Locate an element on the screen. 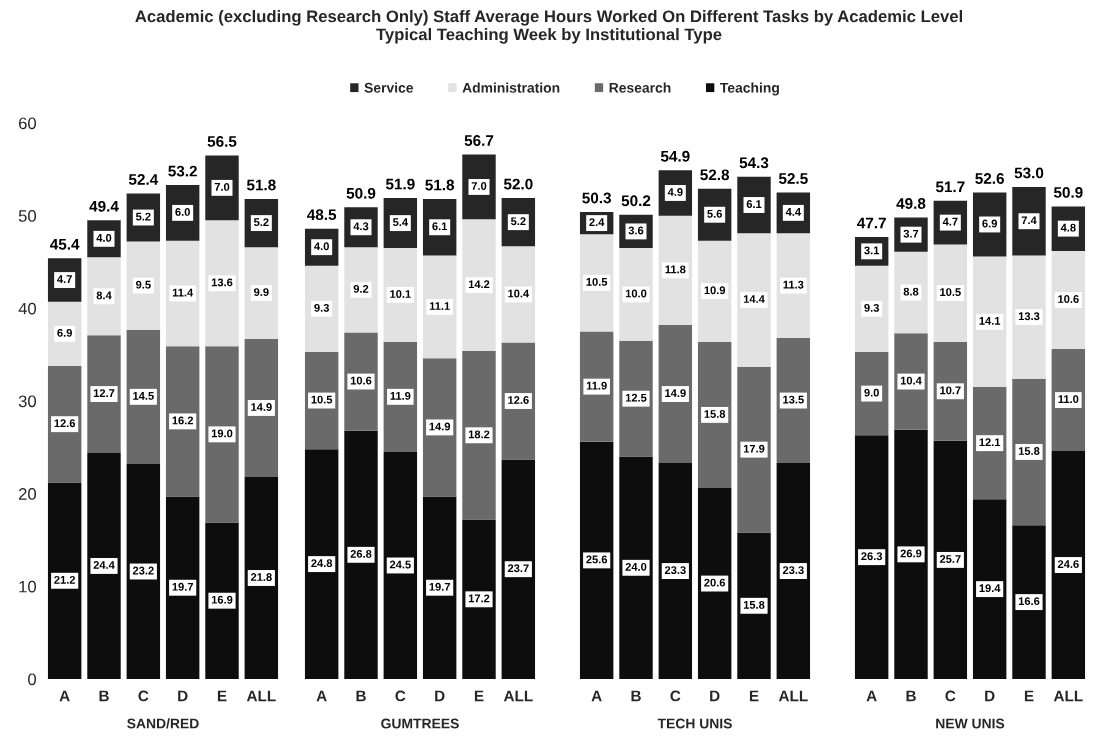 The width and height of the screenshot is (1098, 739). data-label: 12.6 is located at coordinates (518, 400).